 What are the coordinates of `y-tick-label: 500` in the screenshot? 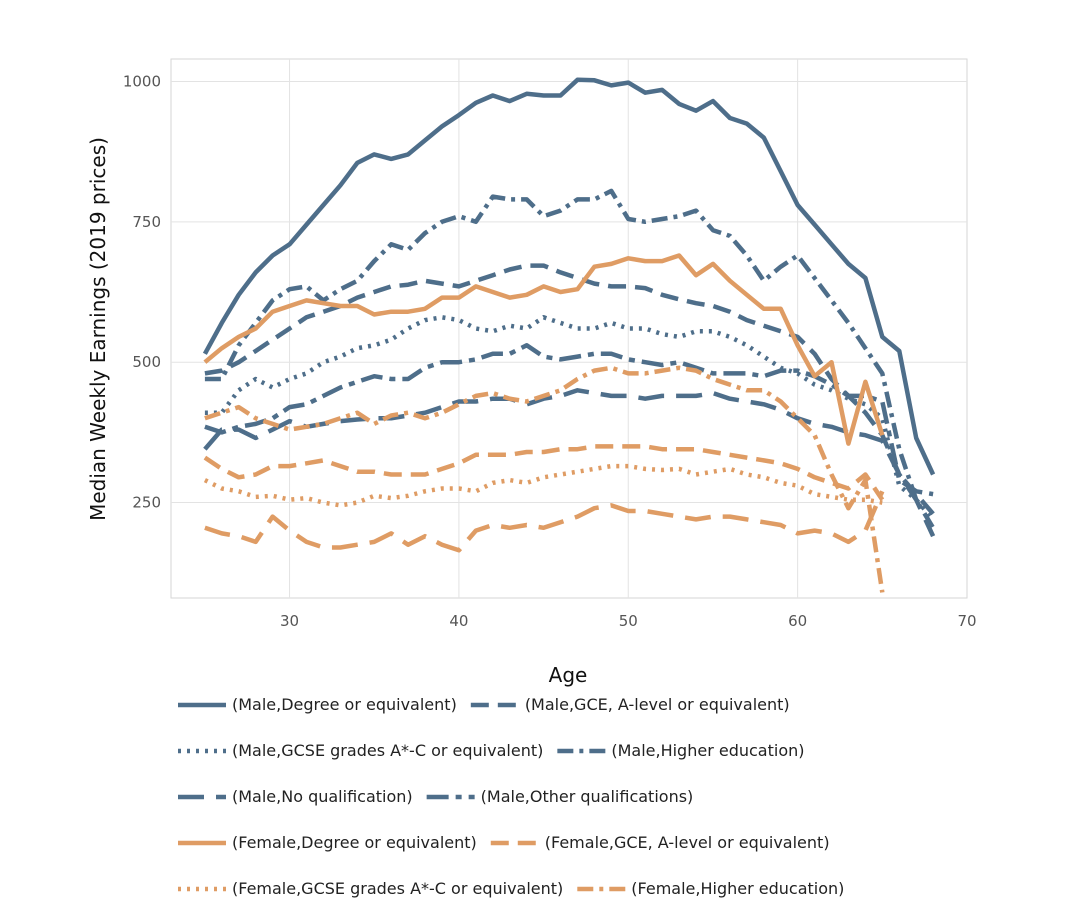 It's located at (146, 362).